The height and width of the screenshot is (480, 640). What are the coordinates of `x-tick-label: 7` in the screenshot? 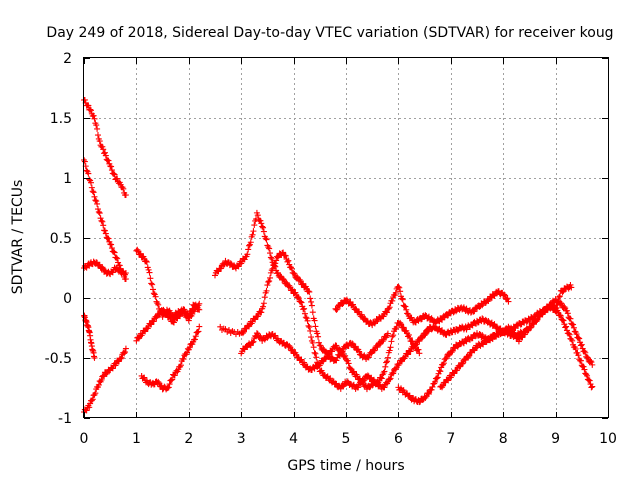 It's located at (450, 439).